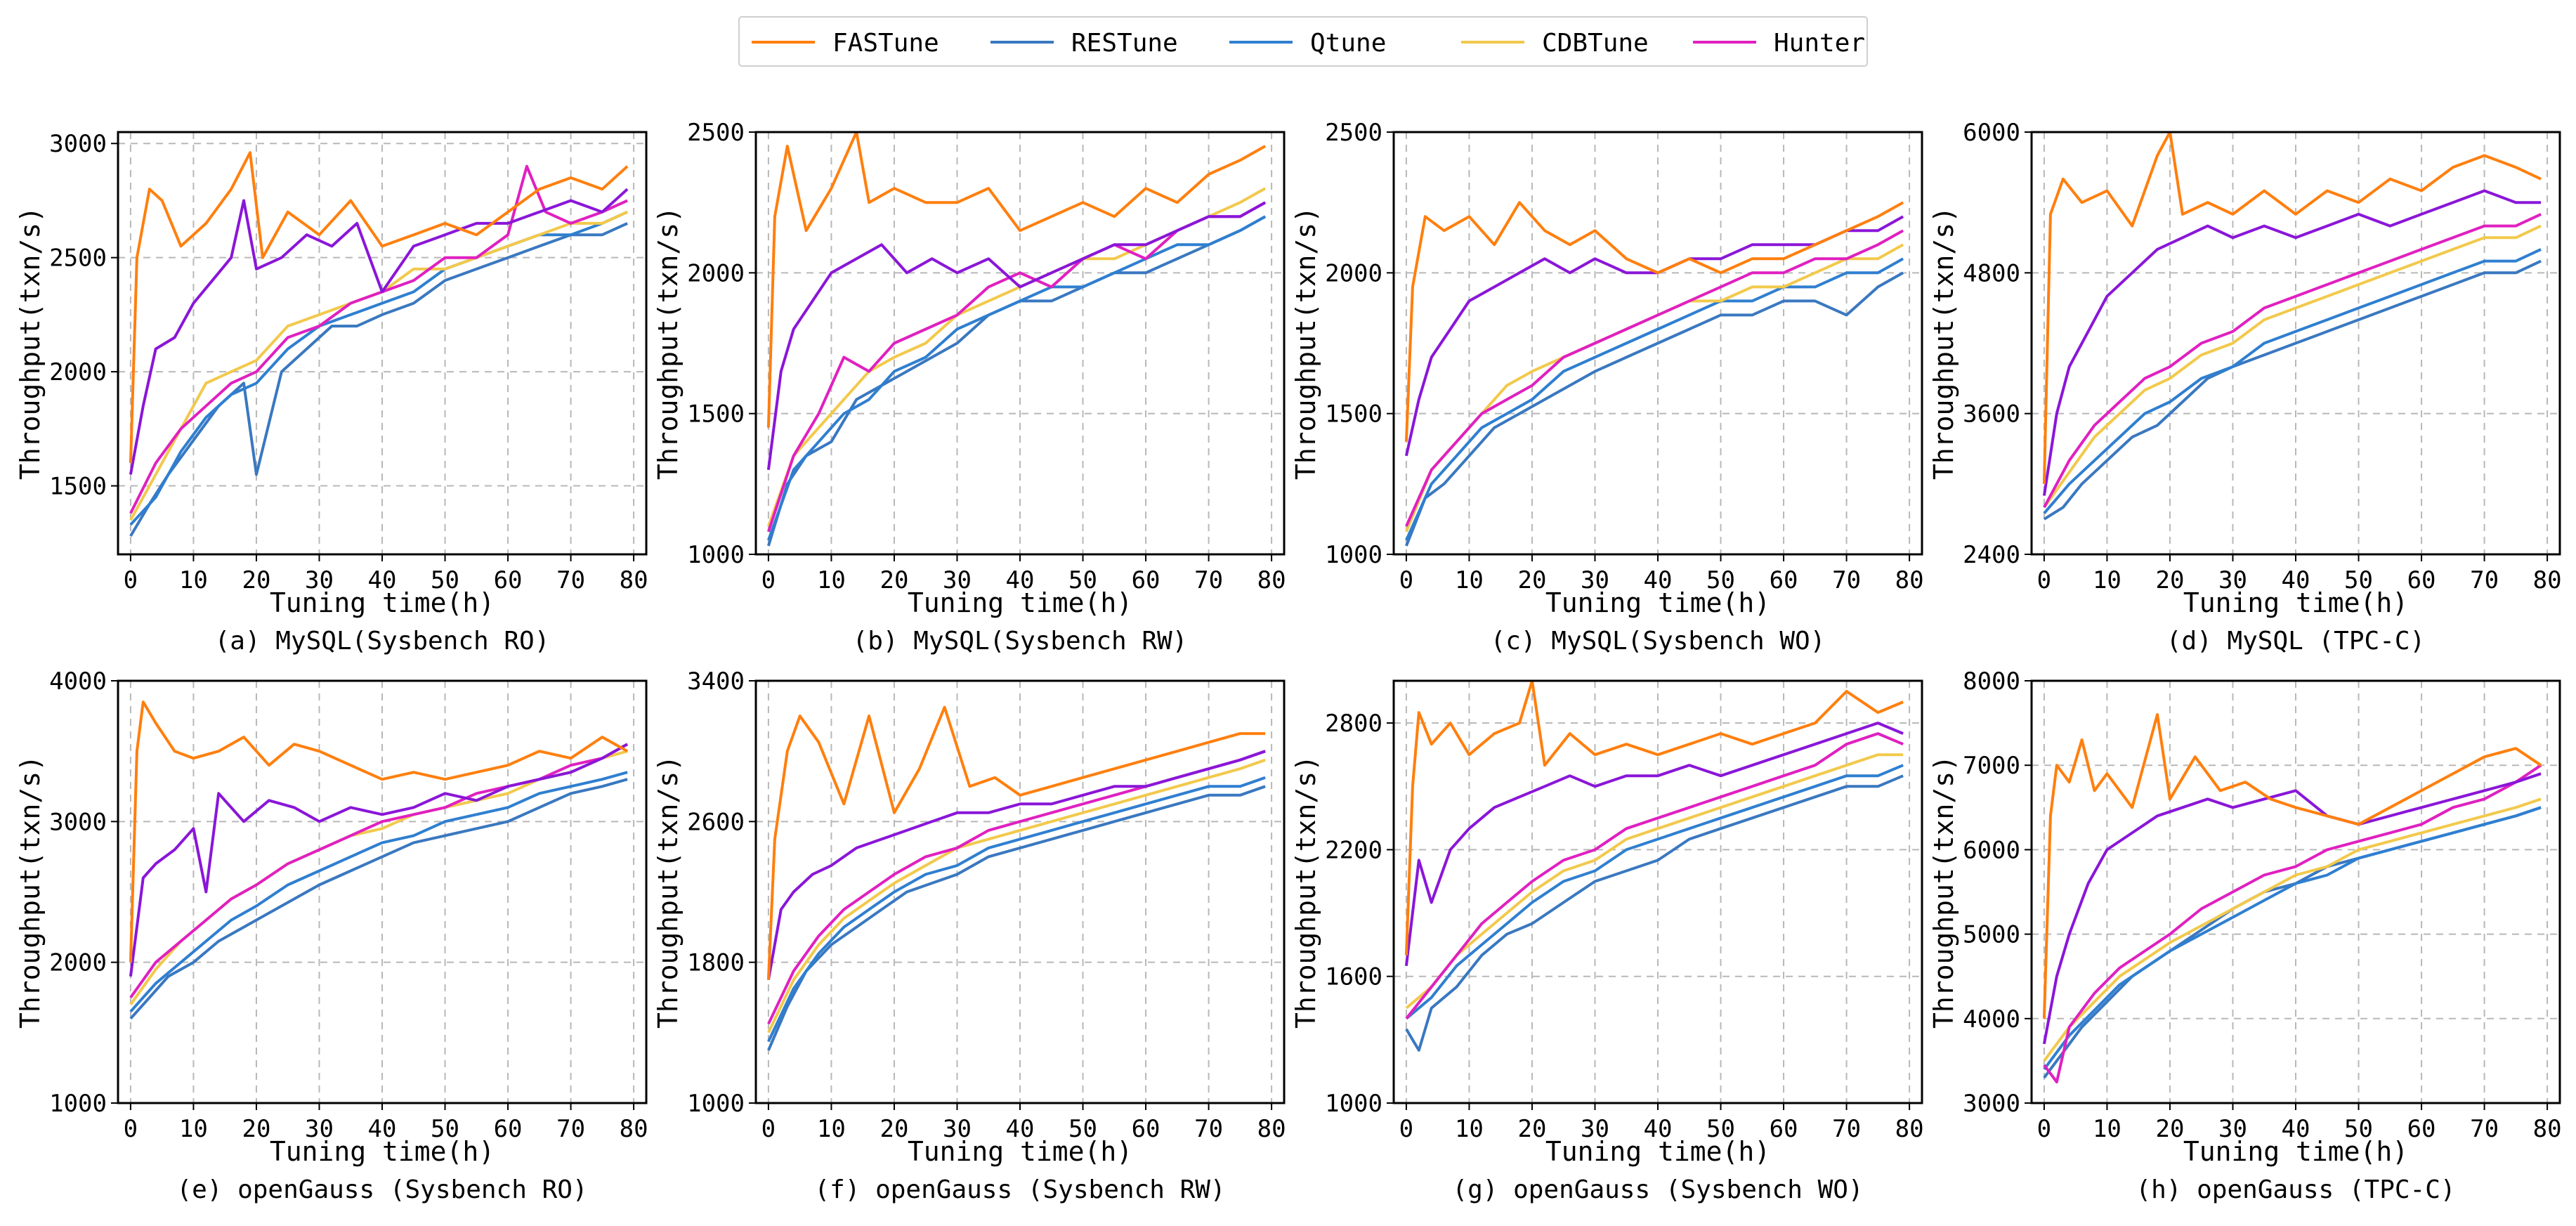 The image size is (2576, 1226). Describe the element at coordinates (1353, 850) in the screenshot. I see `y-tick-label: 2200` at that location.